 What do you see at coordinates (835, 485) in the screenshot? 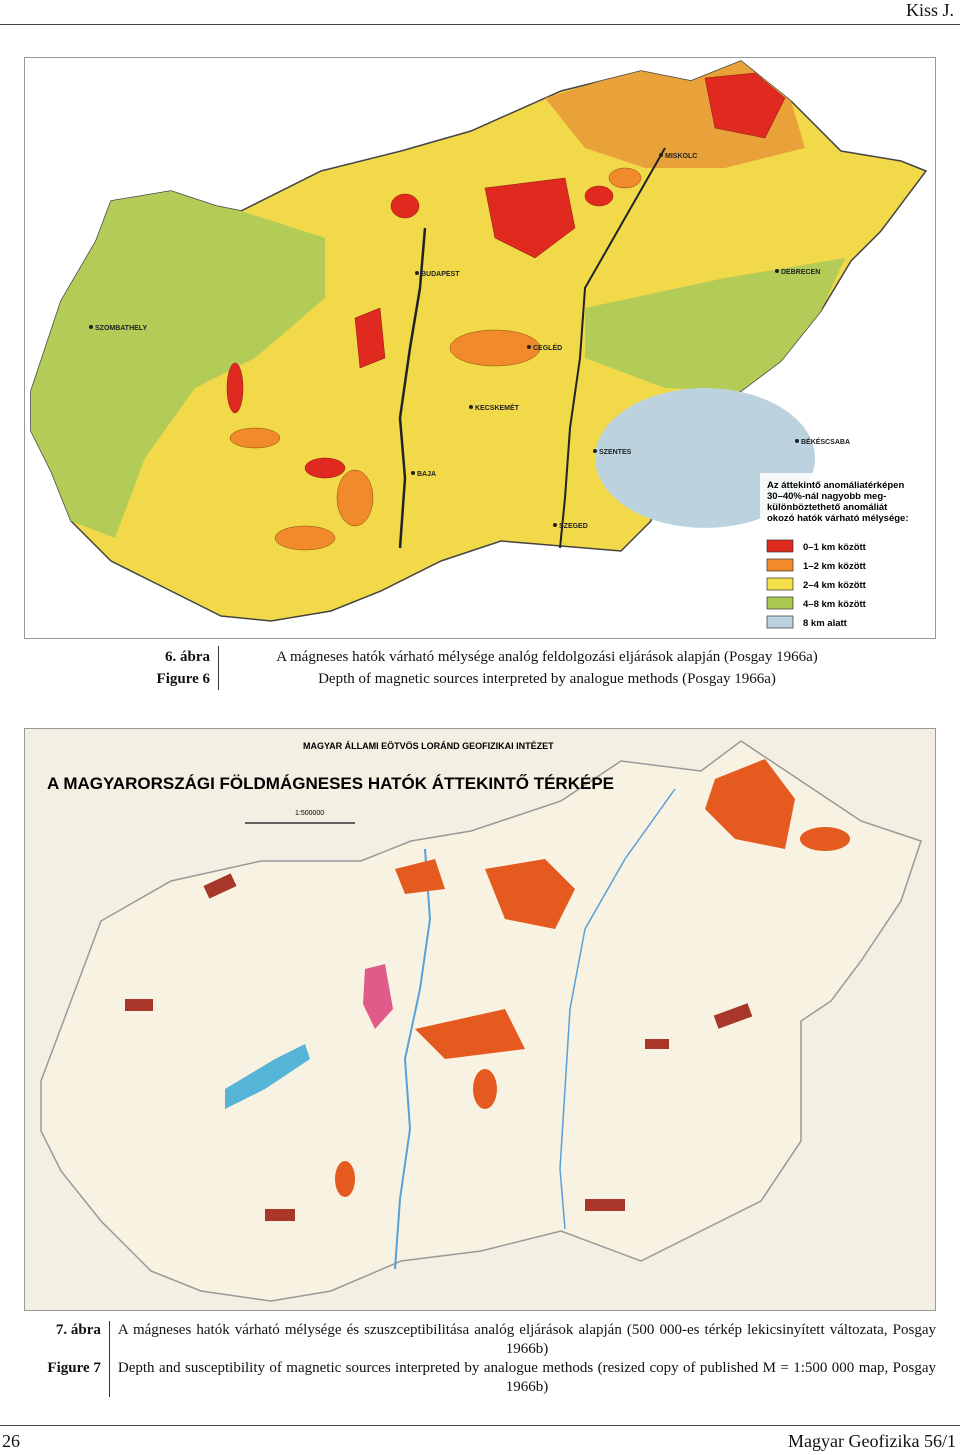
I see `legend-title: Az áttekintő anomáliatérképen` at bounding box center [835, 485].